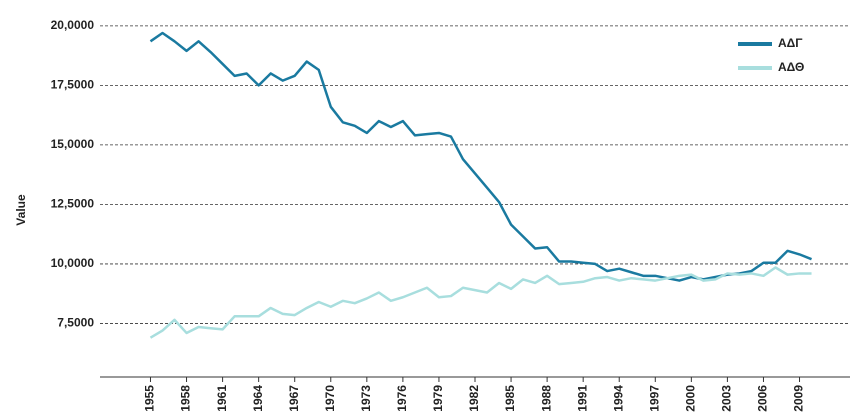 The image size is (864, 420). I want to click on x-tick-label: 1979, so click(438, 398).